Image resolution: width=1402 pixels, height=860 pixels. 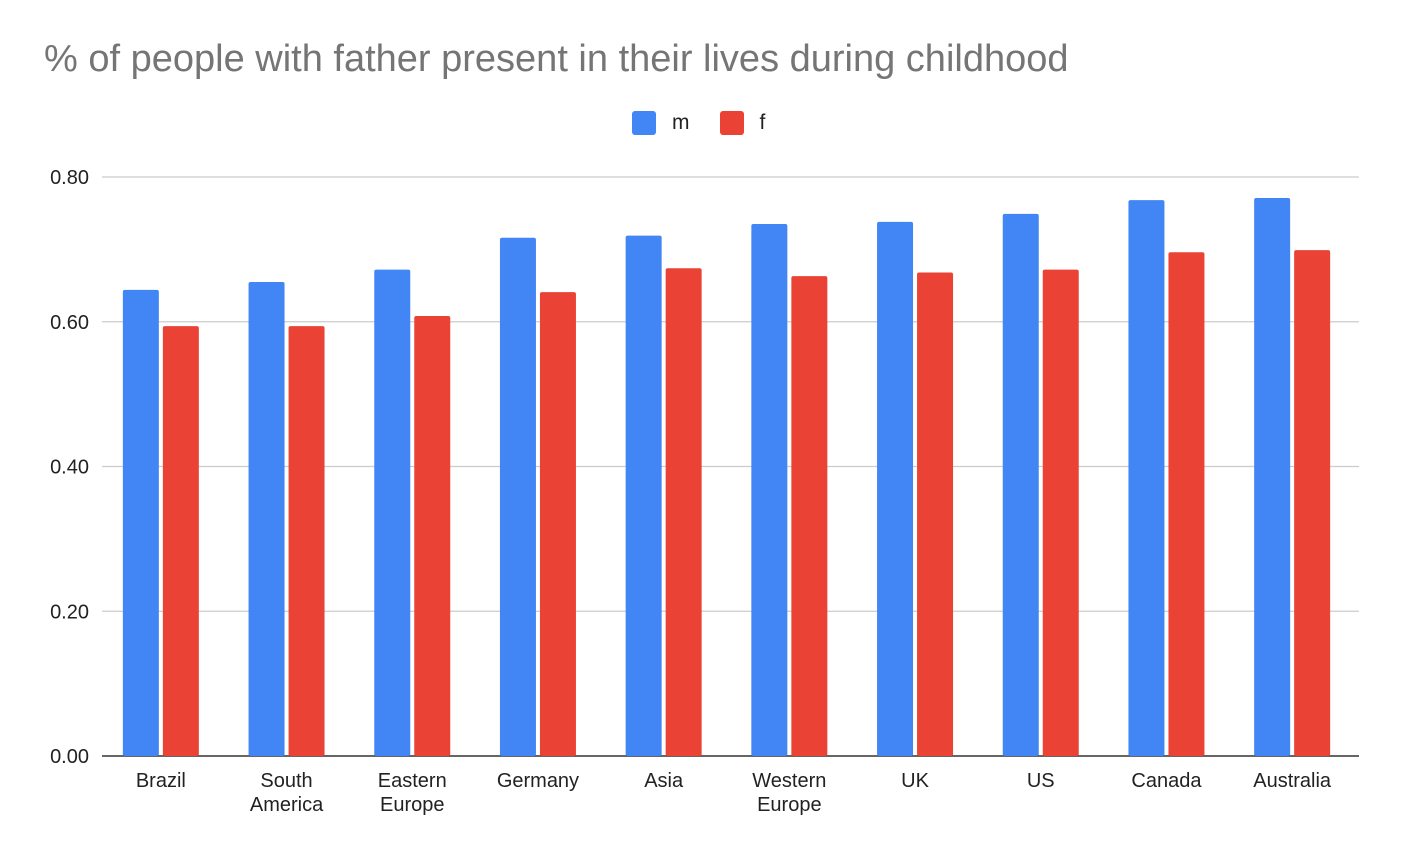 I want to click on x-tick-label: Asia, so click(x=664, y=781).